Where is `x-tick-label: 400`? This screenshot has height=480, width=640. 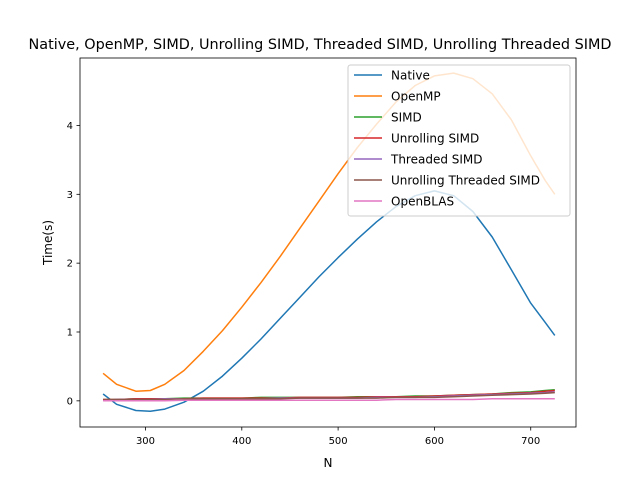
x-tick-label: 400 is located at coordinates (241, 441).